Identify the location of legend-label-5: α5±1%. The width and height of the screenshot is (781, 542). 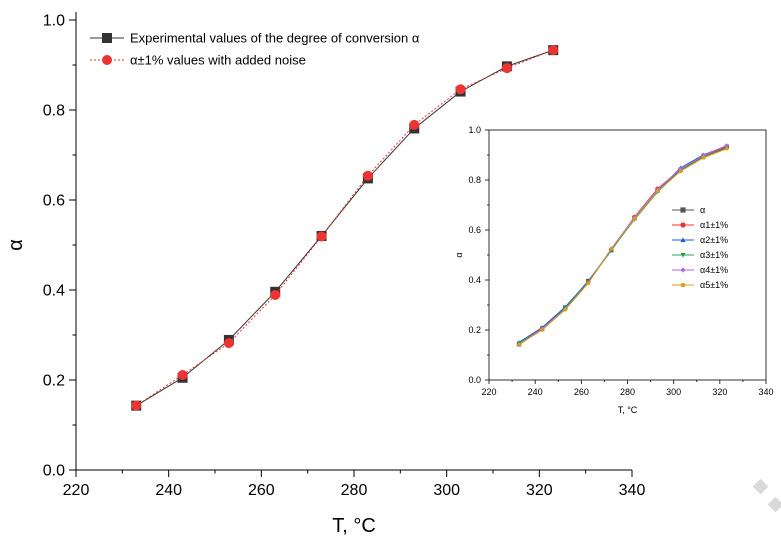
(714, 285).